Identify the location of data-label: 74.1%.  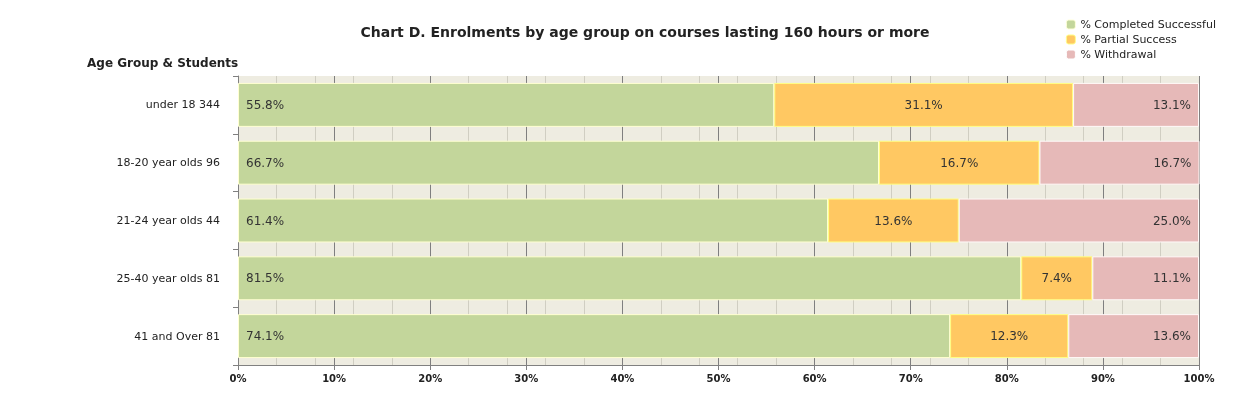
(265, 336).